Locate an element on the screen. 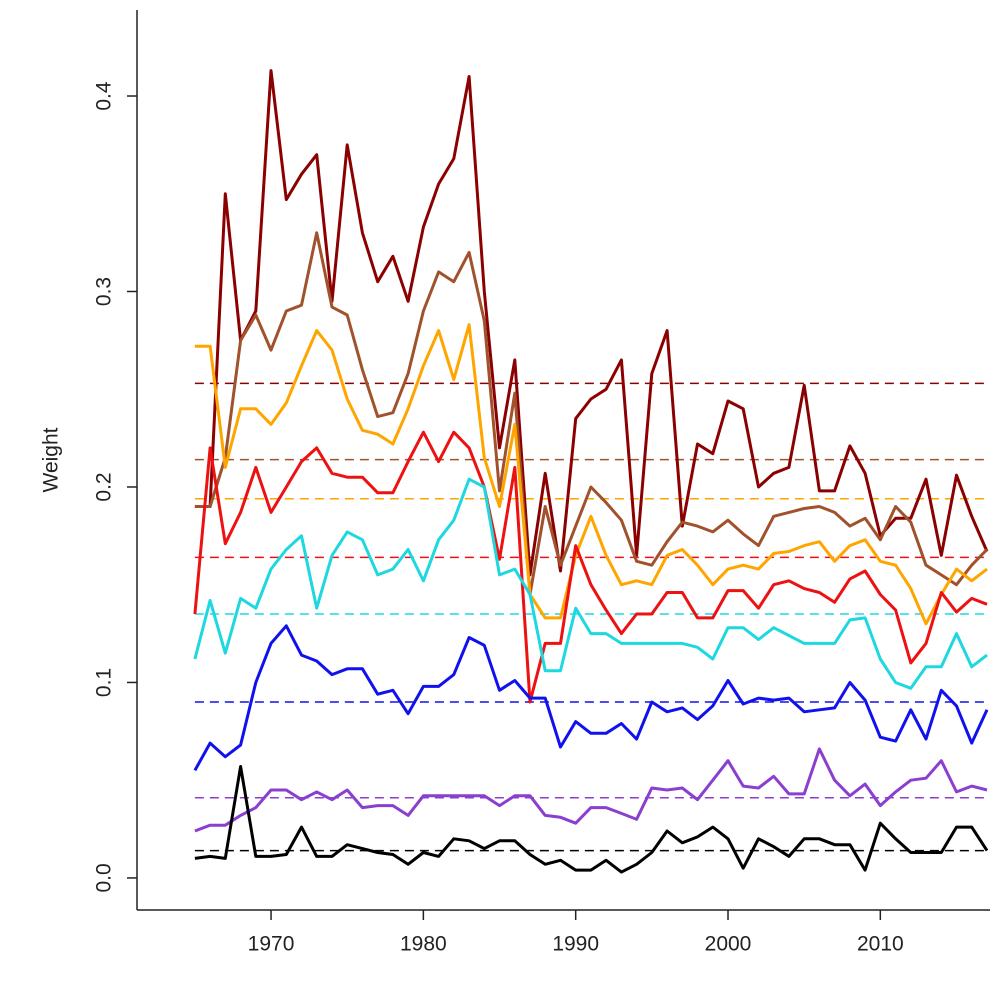 This screenshot has height=994, width=1004. y-tick-label: 0.3 is located at coordinates (104, 291).